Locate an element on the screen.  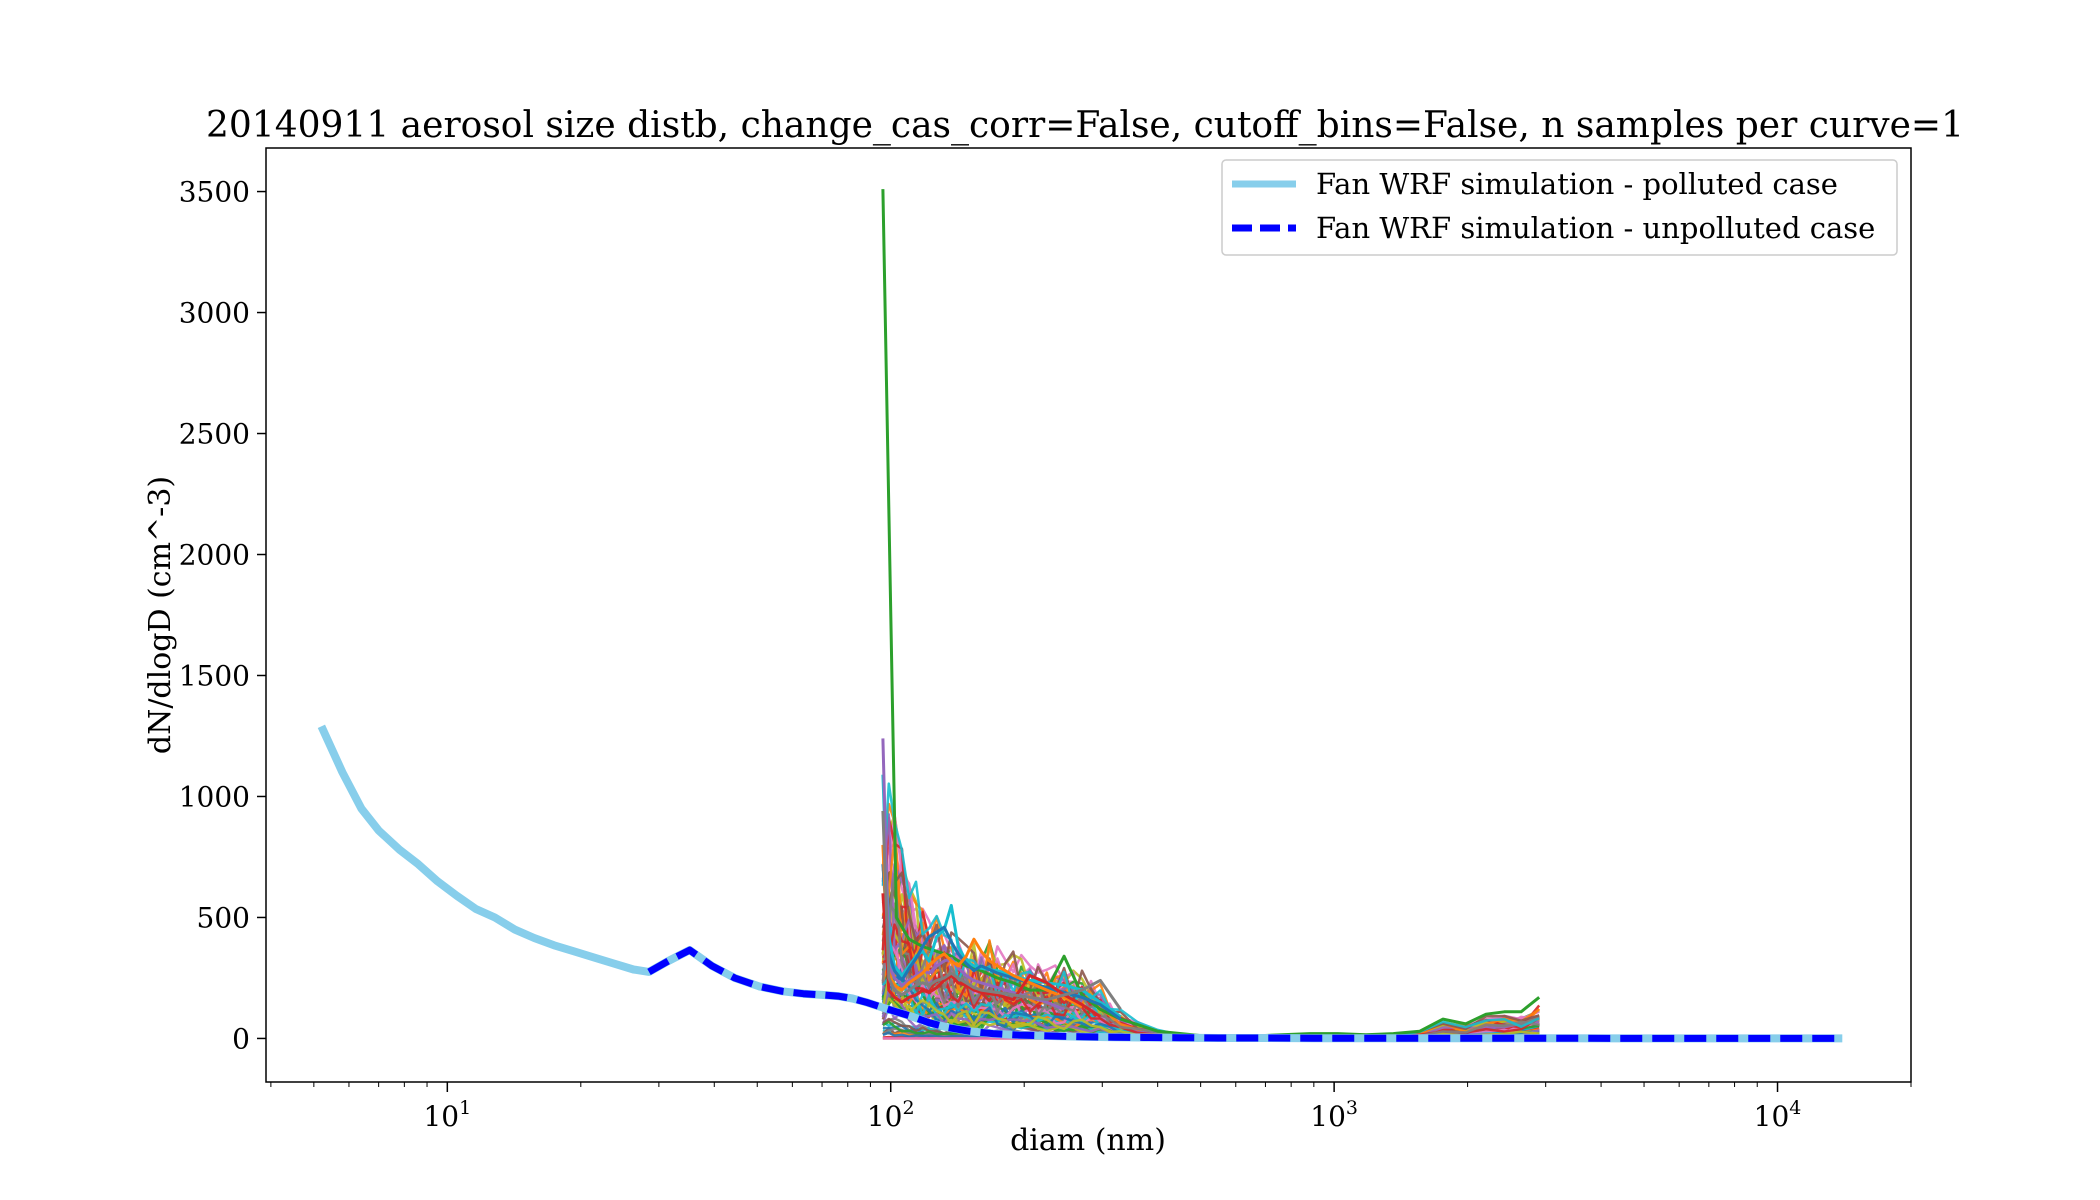
x-tick-label: 10¹ is located at coordinates (447, 1115).